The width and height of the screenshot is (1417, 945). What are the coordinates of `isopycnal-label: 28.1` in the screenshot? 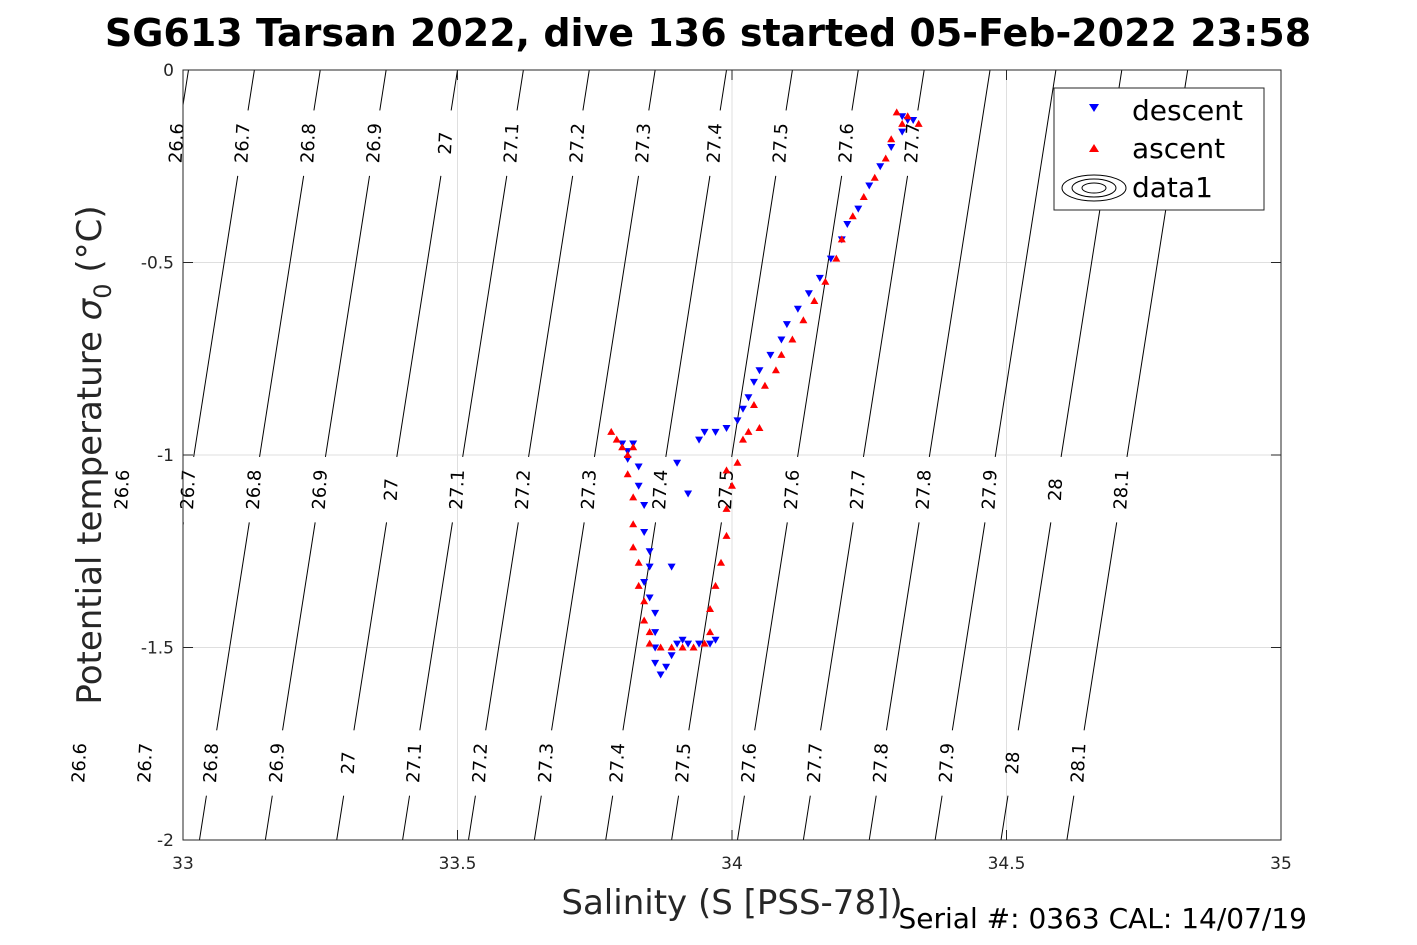 It's located at (1121, 489).